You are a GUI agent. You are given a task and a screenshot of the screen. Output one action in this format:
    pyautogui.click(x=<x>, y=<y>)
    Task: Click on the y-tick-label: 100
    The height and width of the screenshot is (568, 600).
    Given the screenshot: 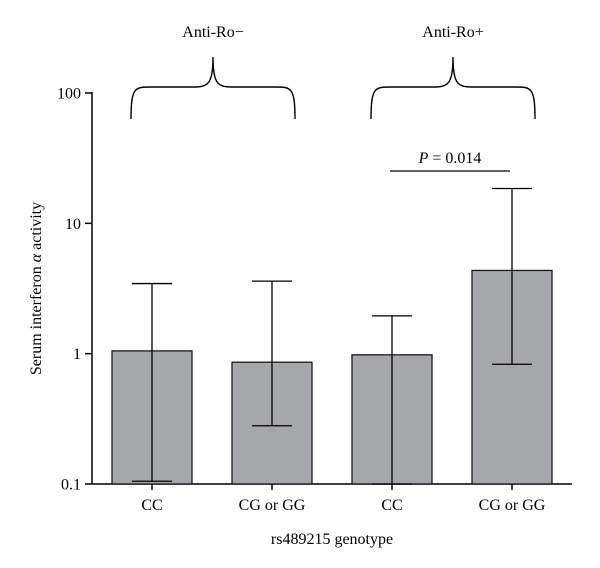 What is the action you would take?
    pyautogui.click(x=69, y=94)
    